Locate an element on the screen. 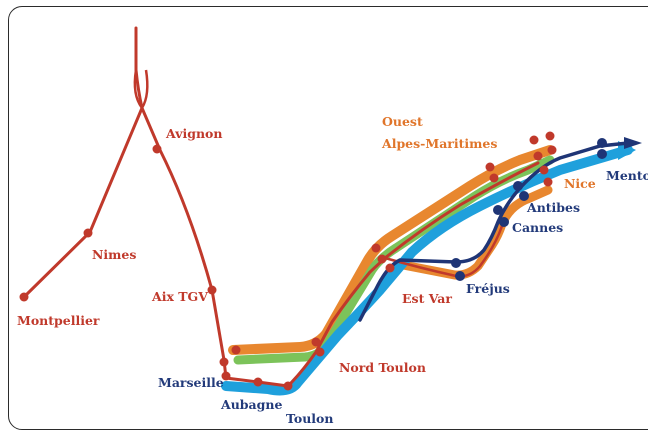 The height and width of the screenshot is (434, 648). label-aix-tgv: Aix TGV is located at coordinates (179, 296).